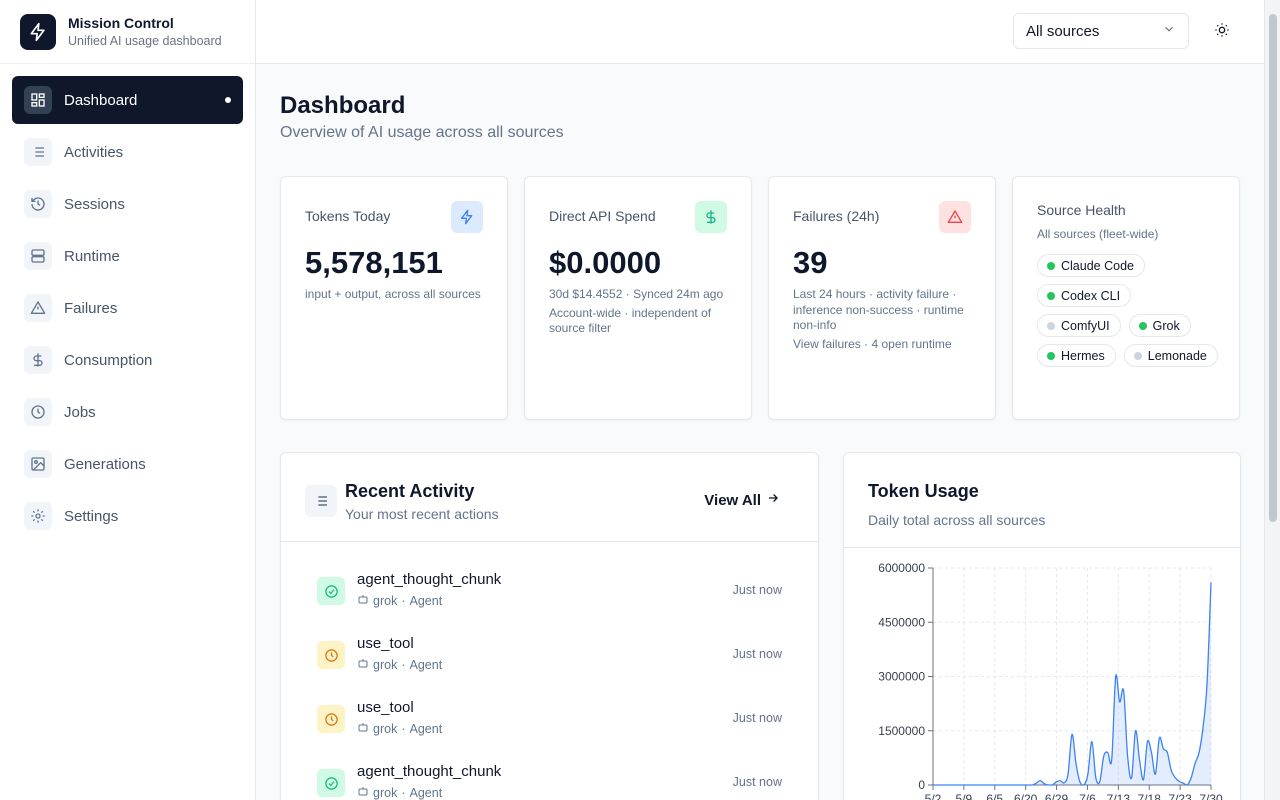 Image resolution: width=1280 pixels, height=800 pixels. Describe the element at coordinates (1026, 796) in the screenshot. I see `x-tick-label: 6/20` at that location.